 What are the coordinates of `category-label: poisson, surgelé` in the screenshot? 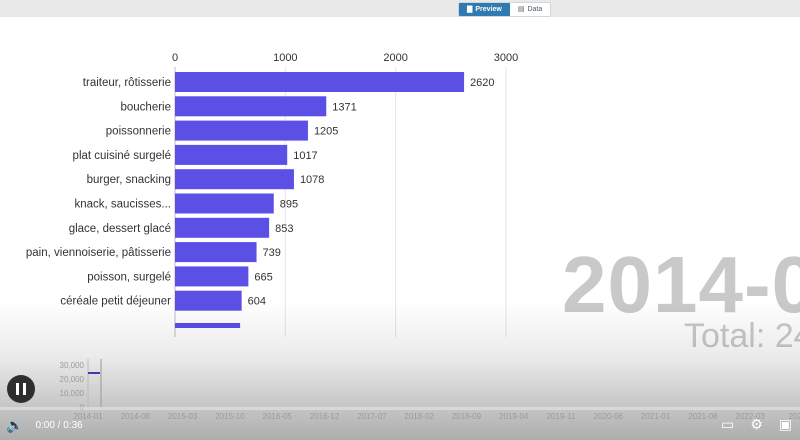 It's located at (129, 277).